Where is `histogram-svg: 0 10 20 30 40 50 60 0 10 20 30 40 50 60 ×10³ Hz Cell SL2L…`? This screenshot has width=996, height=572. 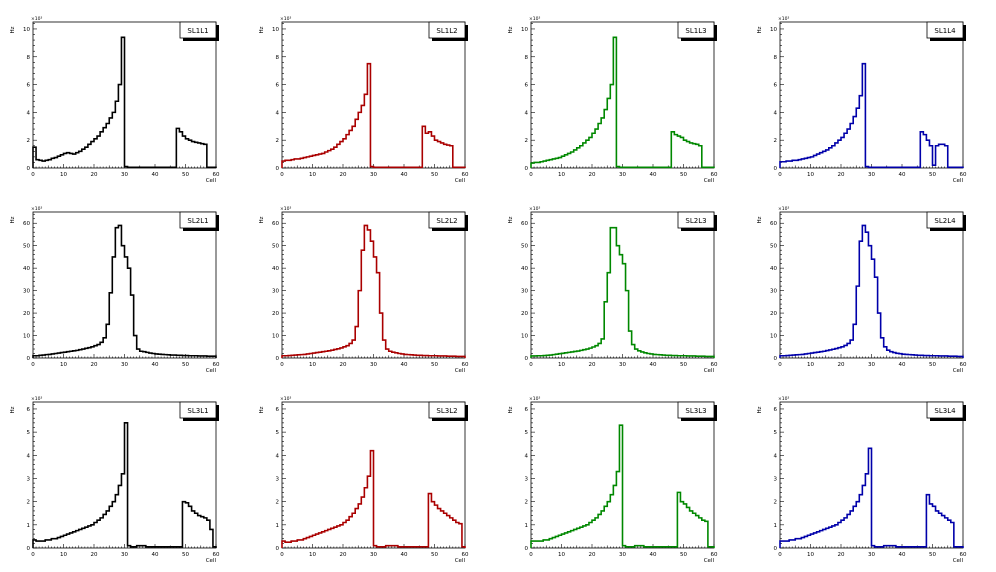
histogram-svg: 0 10 20 30 40 50 60 0 10 20 30 40 50 60 ×10³ Hz Cell SL2L… is located at coordinates (115, 290).